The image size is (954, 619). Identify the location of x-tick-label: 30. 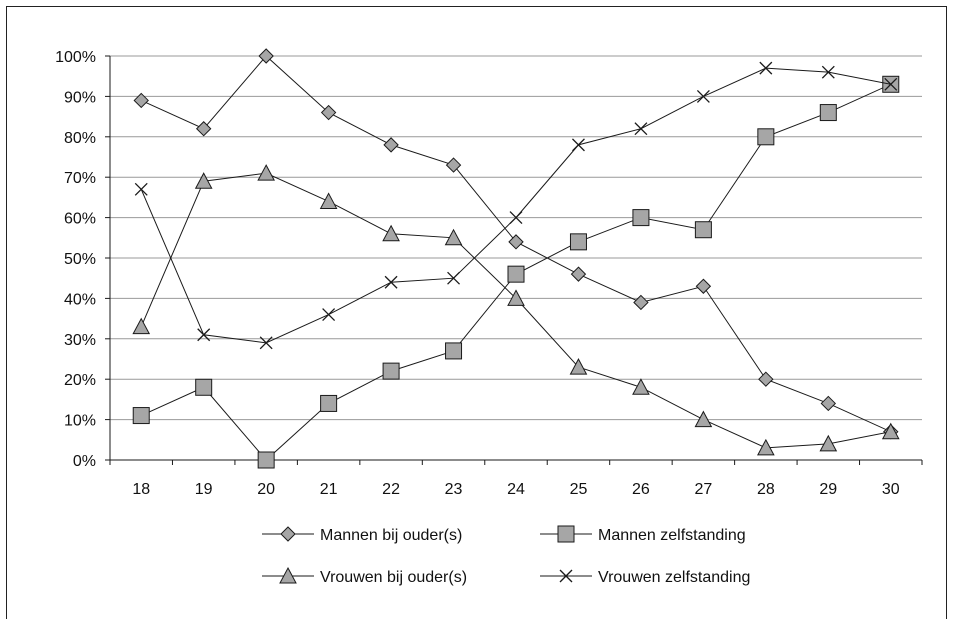
(891, 489).